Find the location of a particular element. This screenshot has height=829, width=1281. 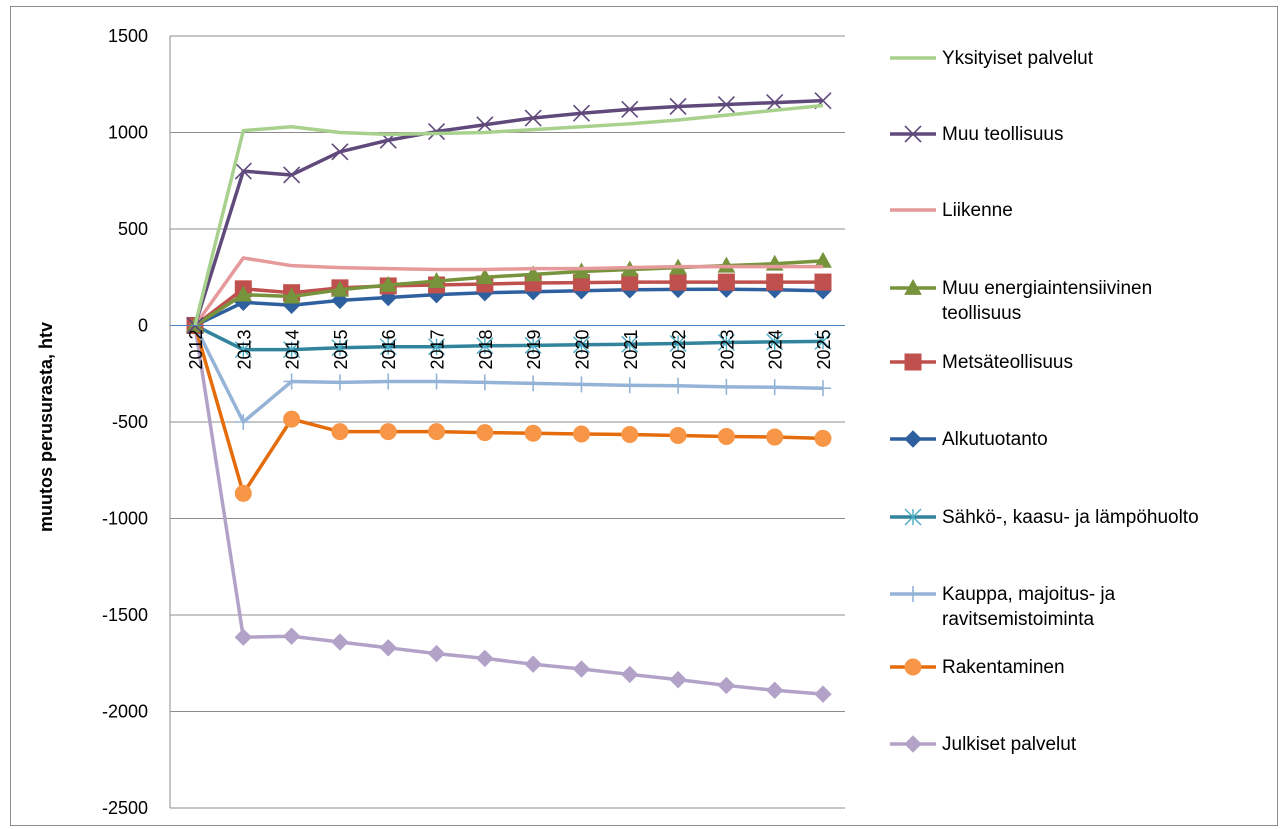

series-sähkö-kaasu-ja-lämpöhuolto is located at coordinates (509, 338).